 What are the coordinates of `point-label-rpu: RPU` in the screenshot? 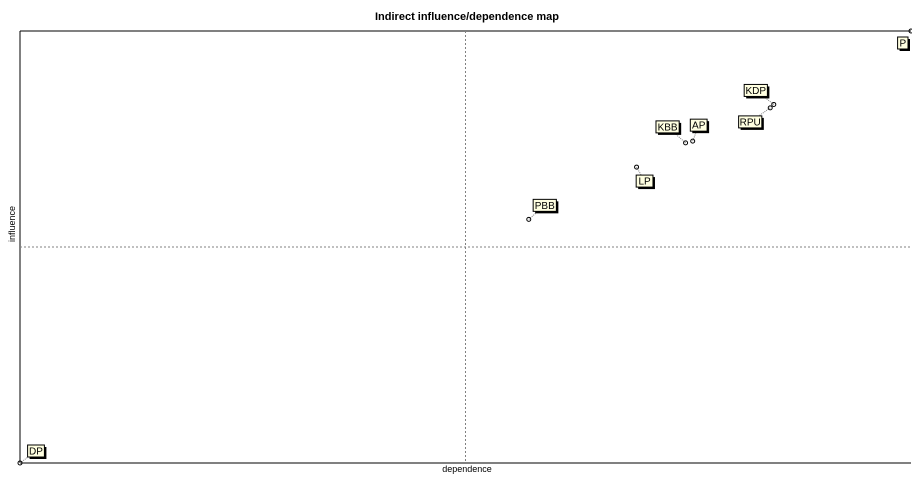 It's located at (750, 122).